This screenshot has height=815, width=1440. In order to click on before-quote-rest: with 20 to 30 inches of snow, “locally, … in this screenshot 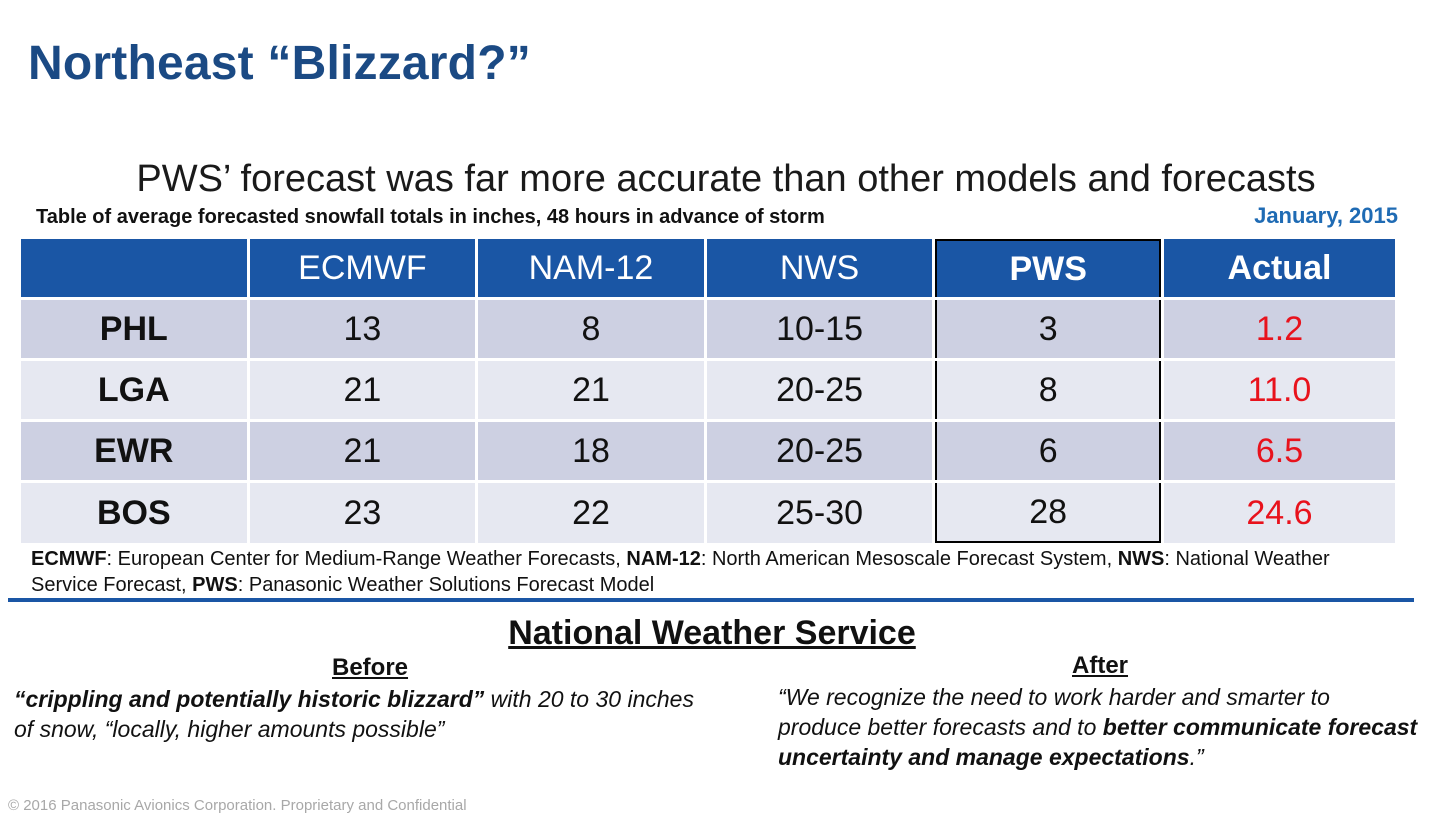, I will do `click(354, 714)`.